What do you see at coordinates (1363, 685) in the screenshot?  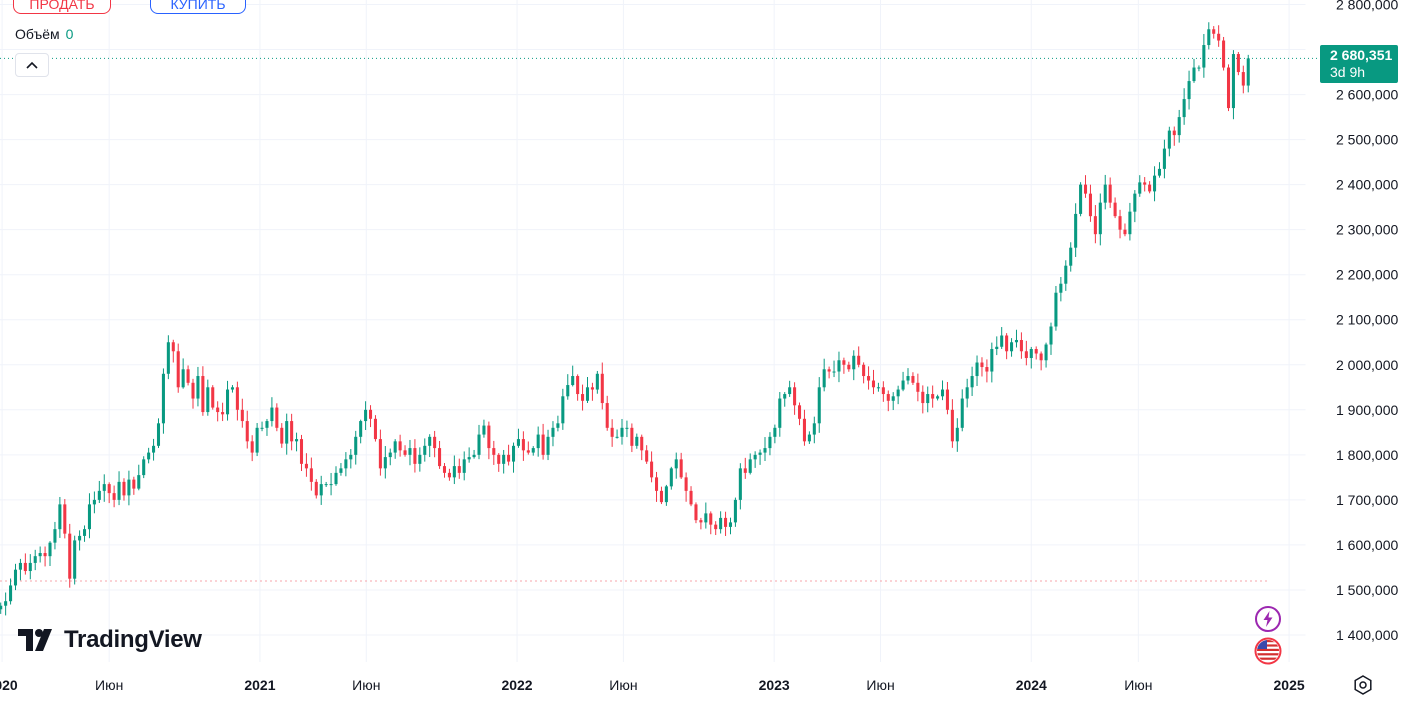 I see `gear-icon` at bounding box center [1363, 685].